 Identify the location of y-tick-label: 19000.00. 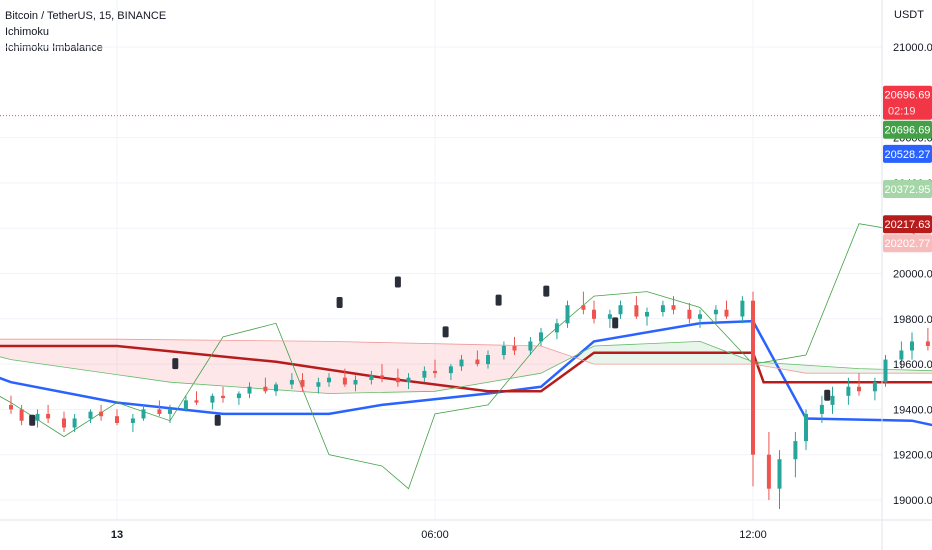
(912, 501).